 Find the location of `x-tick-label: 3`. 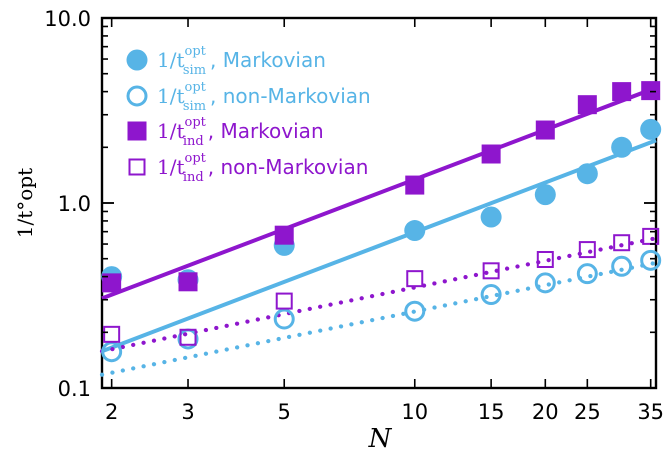

x-tick-label: 3 is located at coordinates (187, 412).